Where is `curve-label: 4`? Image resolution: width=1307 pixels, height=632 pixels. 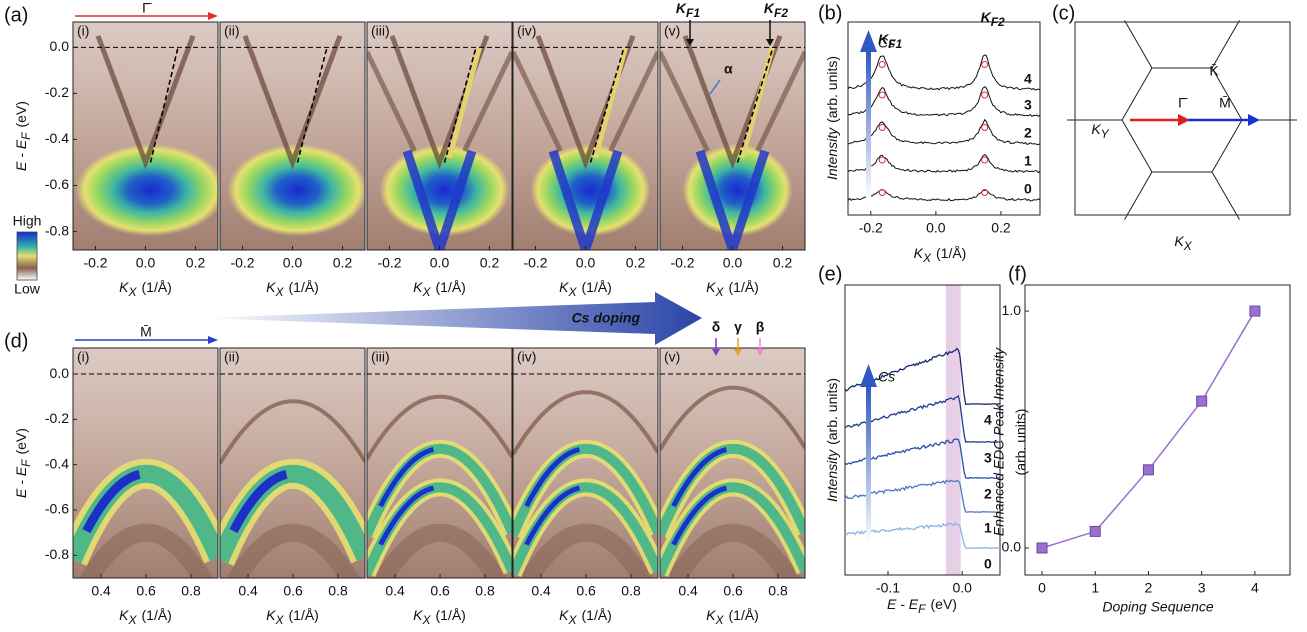 curve-label: 4 is located at coordinates (1028, 79).